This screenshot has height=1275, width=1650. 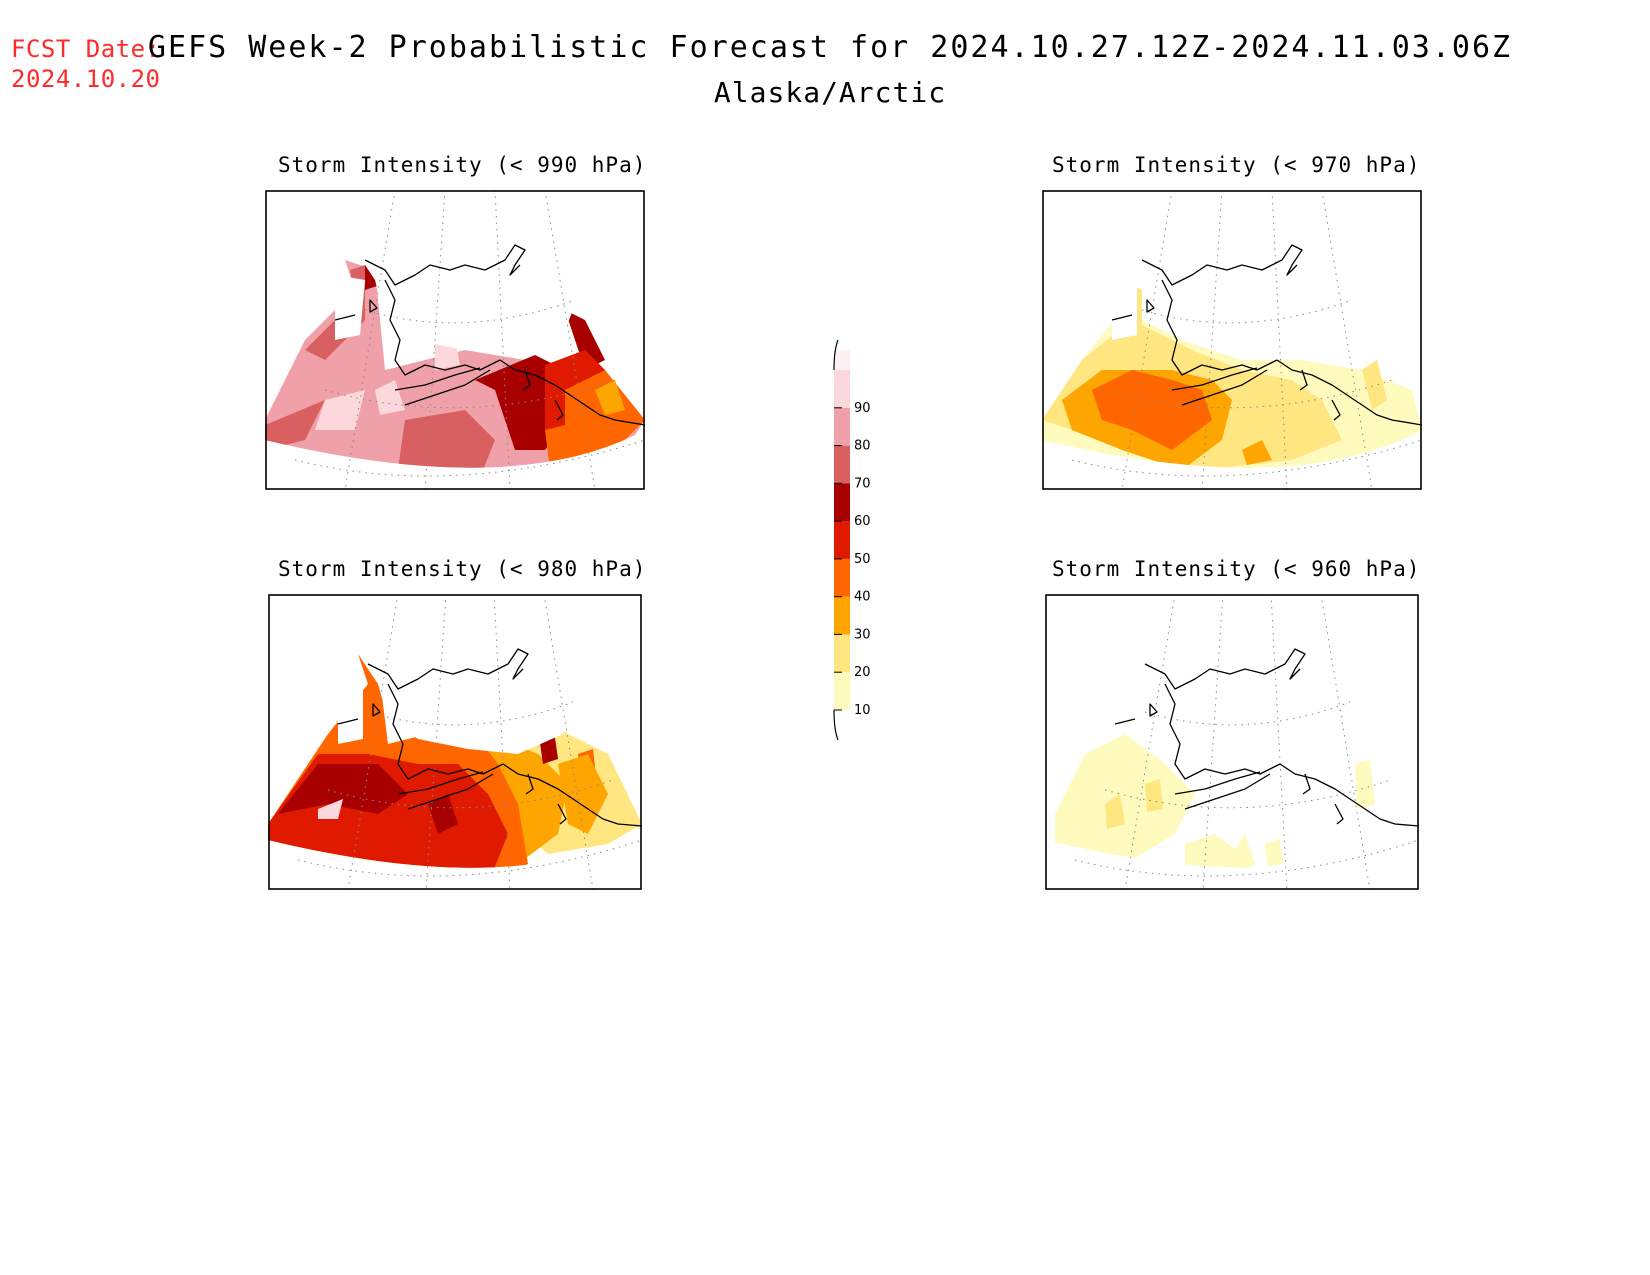 I want to click on legend-label-20: 20, so click(x=862, y=672).